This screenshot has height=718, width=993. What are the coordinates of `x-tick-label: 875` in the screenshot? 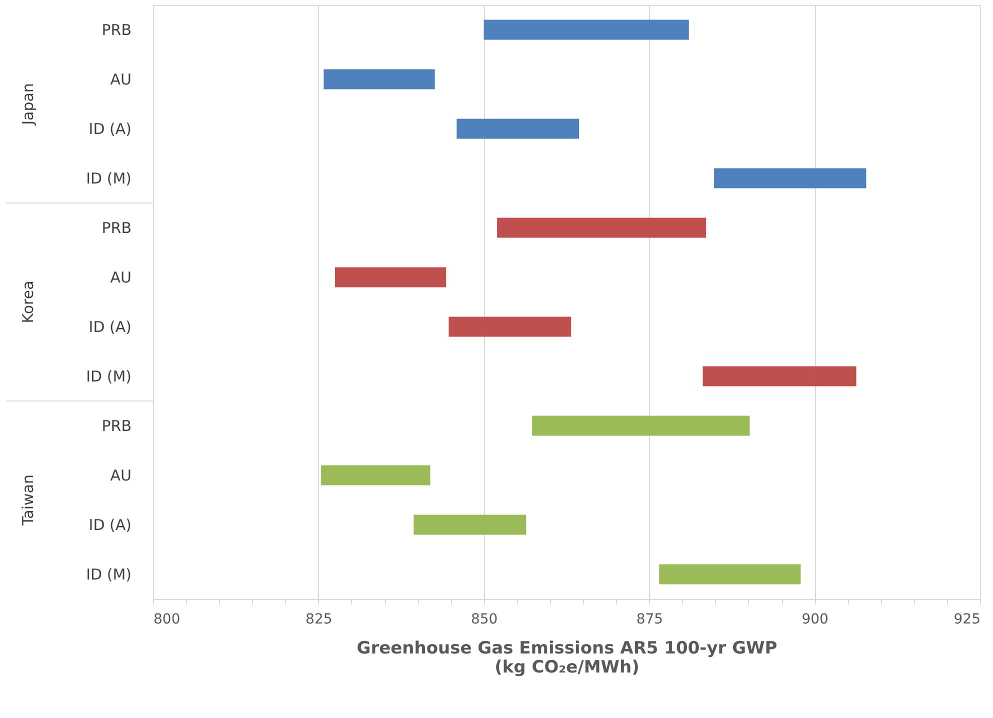 It's located at (650, 620).